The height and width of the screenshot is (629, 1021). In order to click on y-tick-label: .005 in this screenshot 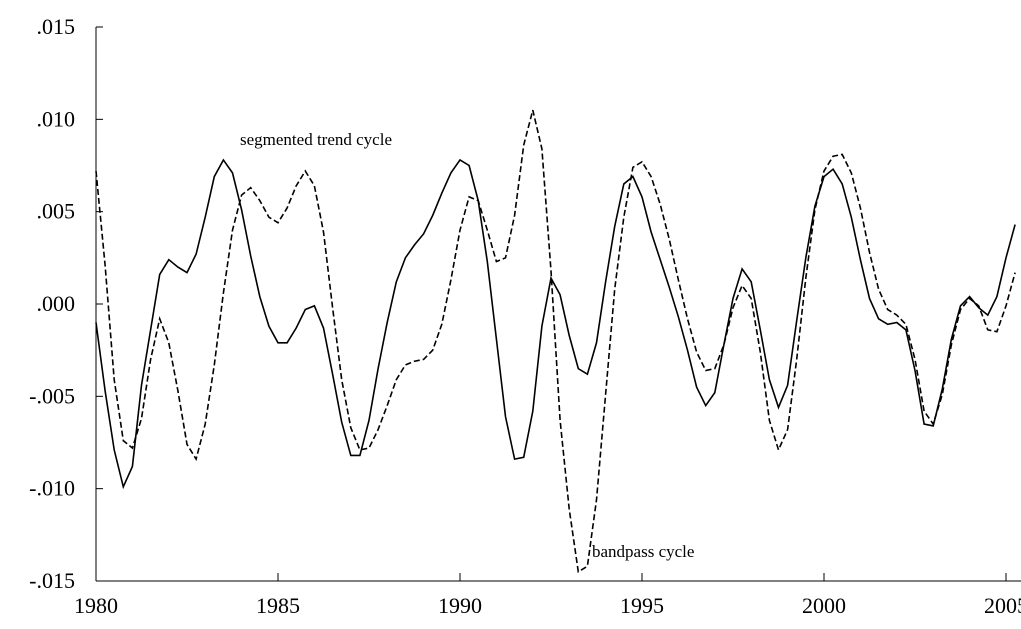, I will do `click(56, 211)`.